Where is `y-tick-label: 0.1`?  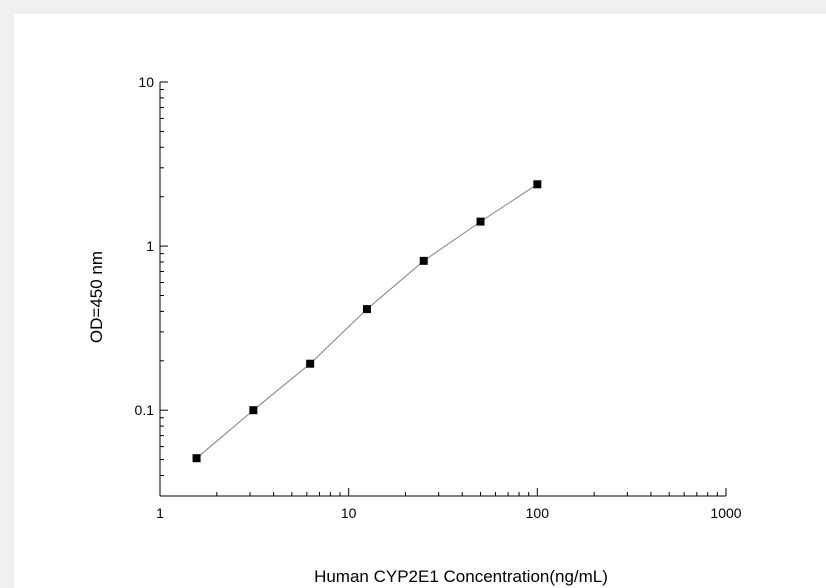 y-tick-label: 0.1 is located at coordinates (145, 410).